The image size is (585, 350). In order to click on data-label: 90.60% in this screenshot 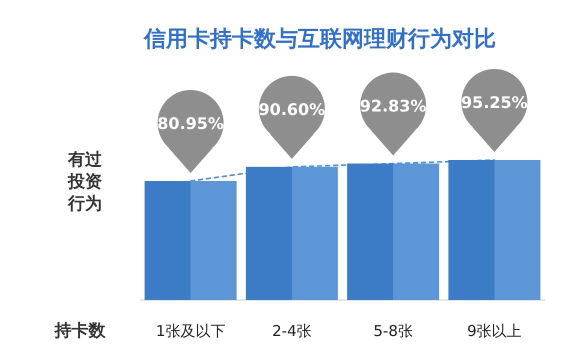, I will do `click(292, 109)`.